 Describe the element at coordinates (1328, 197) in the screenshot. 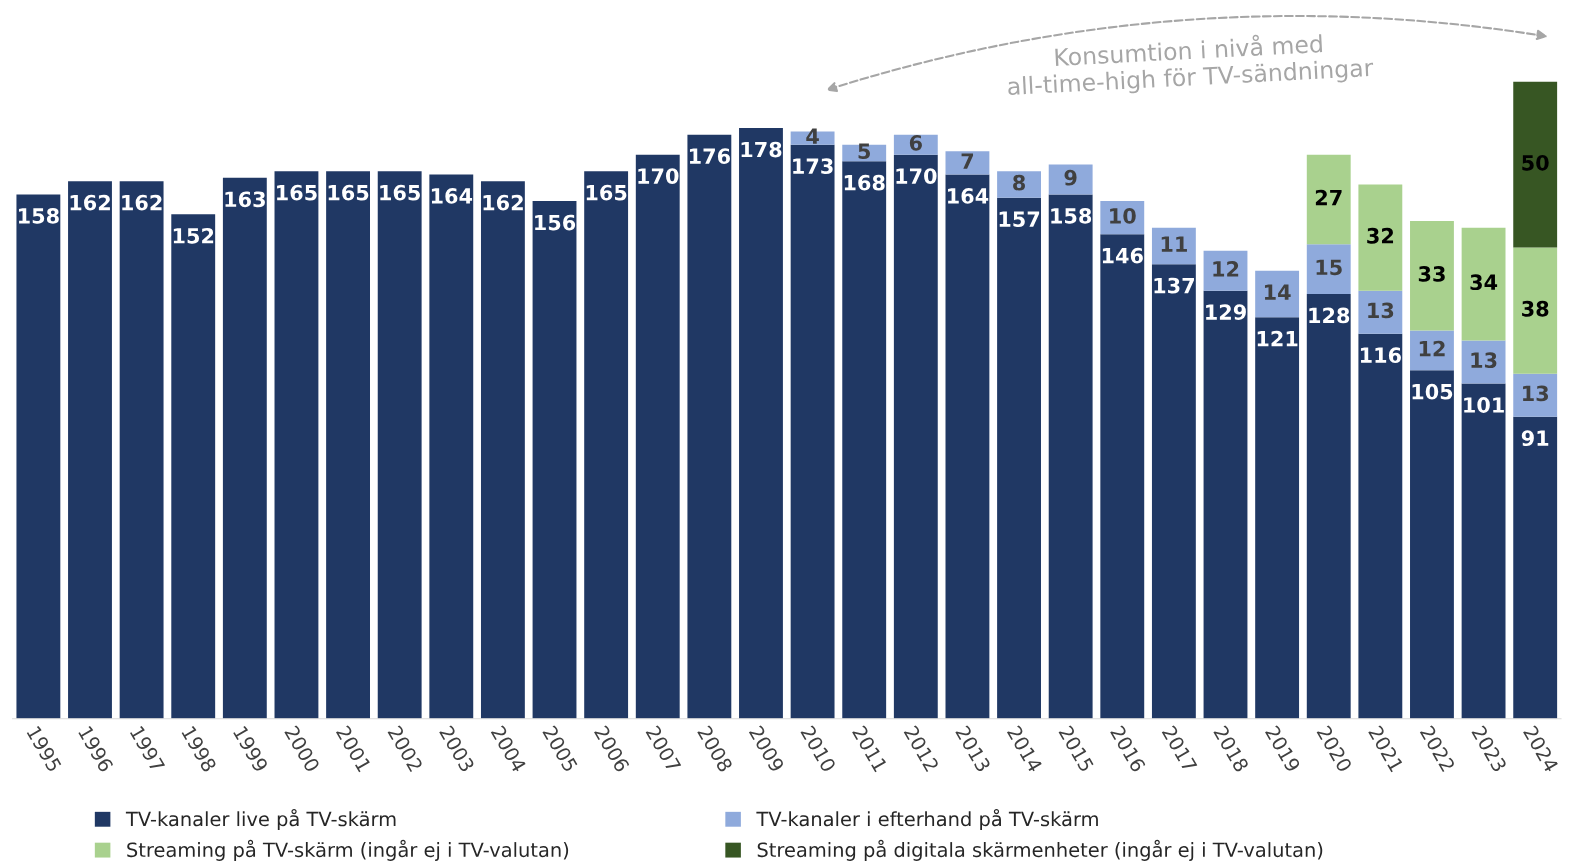

I see `data-label: 27` at that location.